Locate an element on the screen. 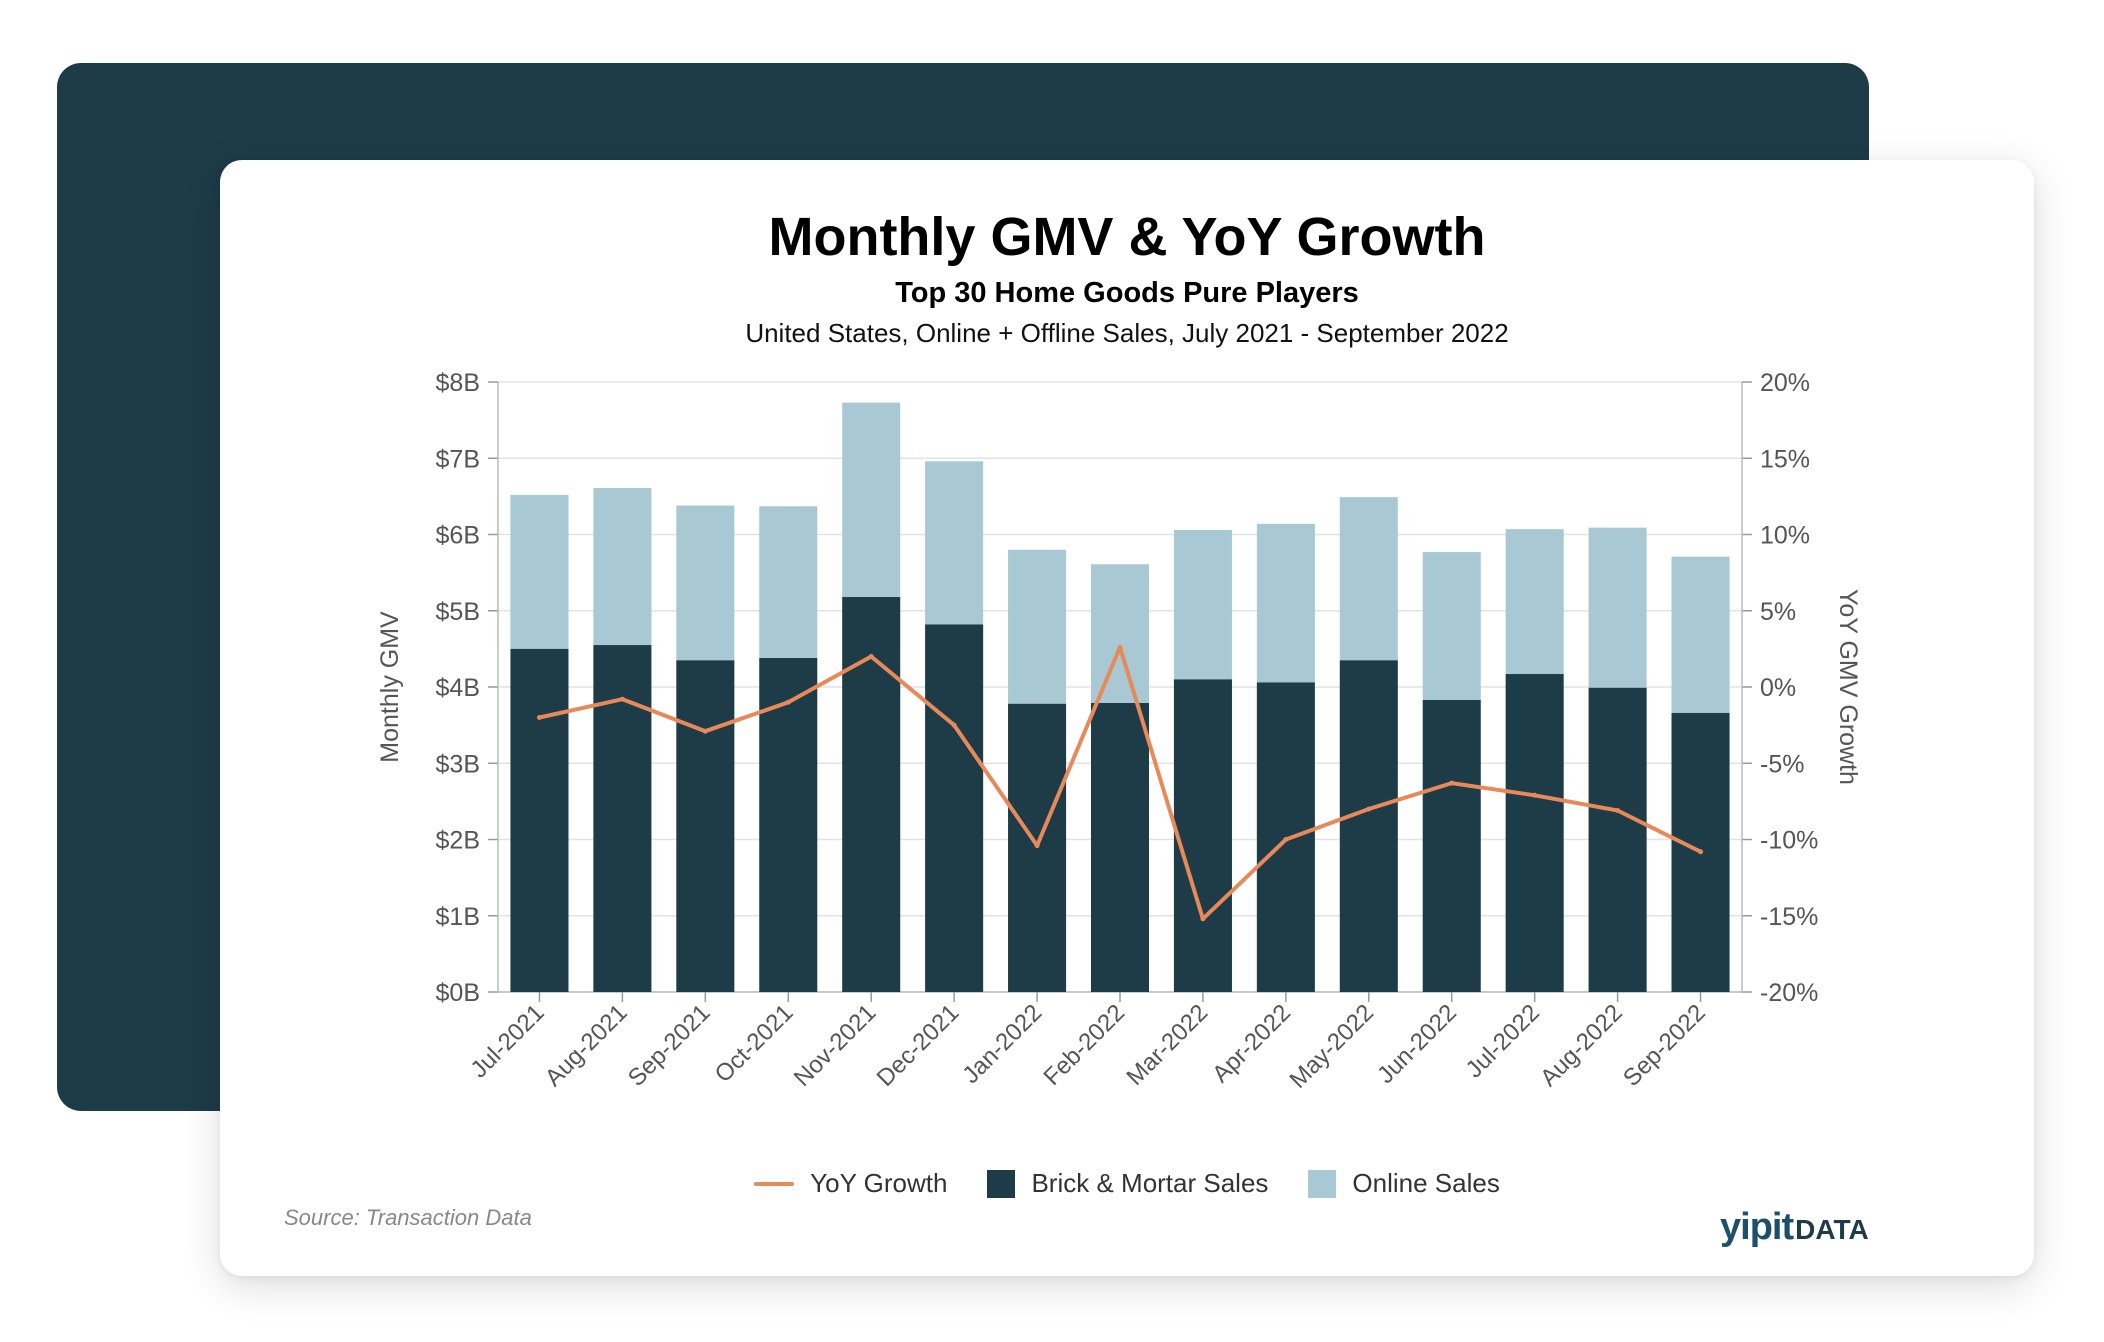 This screenshot has width=2104, height=1342. chart-title: Monthly GMV & YoY Growth is located at coordinates (1127, 237).